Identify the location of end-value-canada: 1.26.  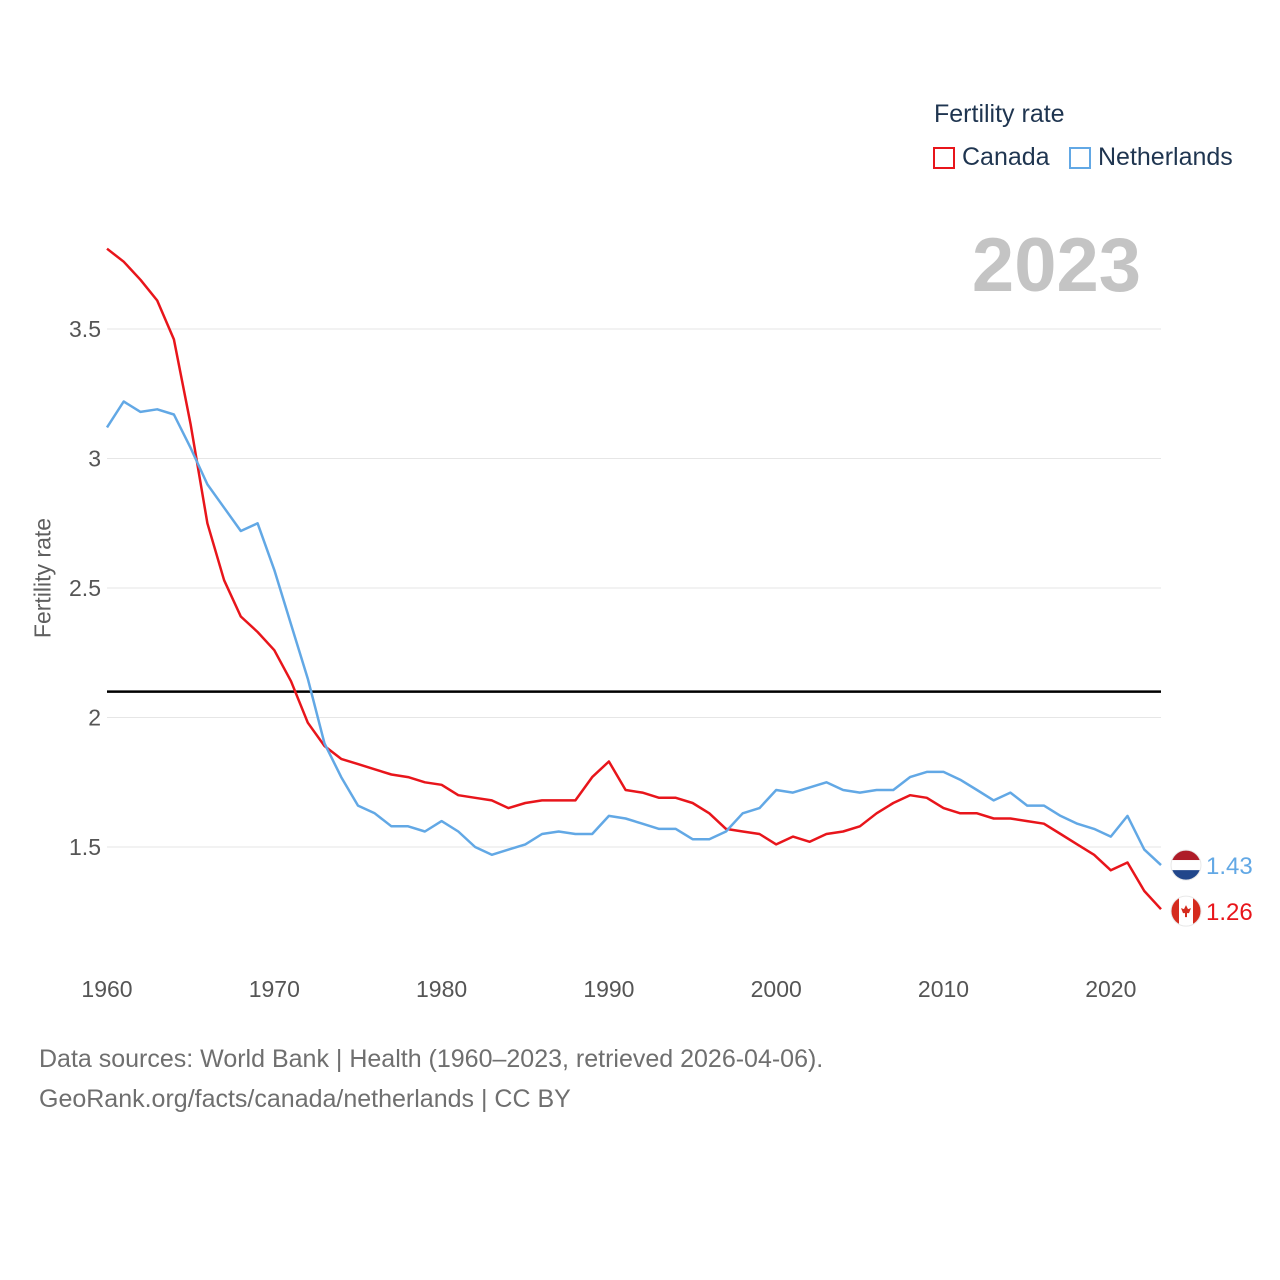
(1229, 912).